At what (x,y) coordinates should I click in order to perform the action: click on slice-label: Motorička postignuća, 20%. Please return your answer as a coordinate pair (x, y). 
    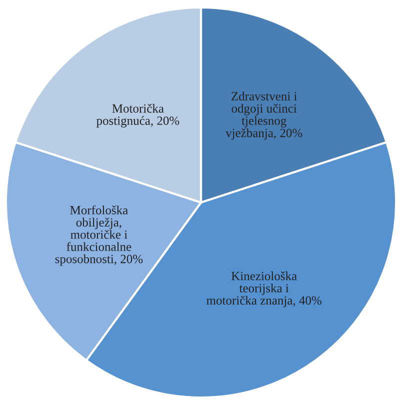
    Looking at the image, I should click on (138, 116).